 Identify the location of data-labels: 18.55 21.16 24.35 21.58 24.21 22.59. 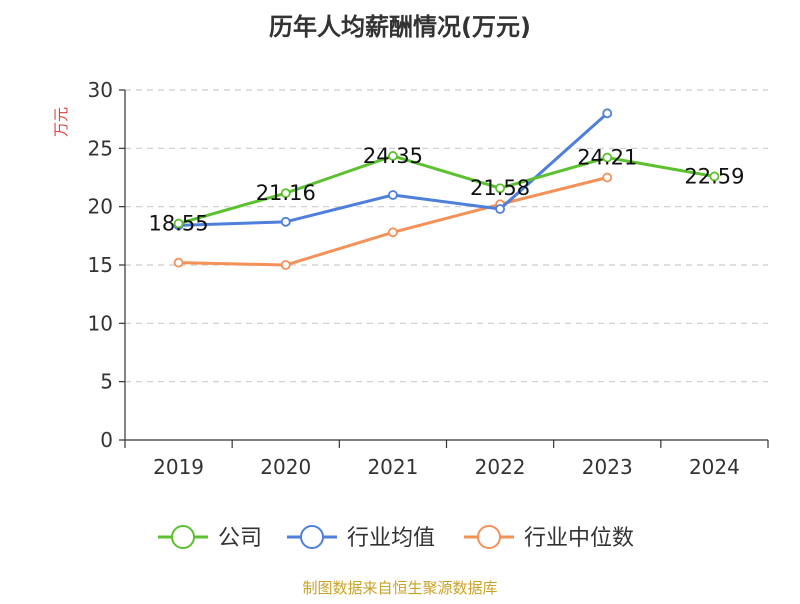
(447, 190).